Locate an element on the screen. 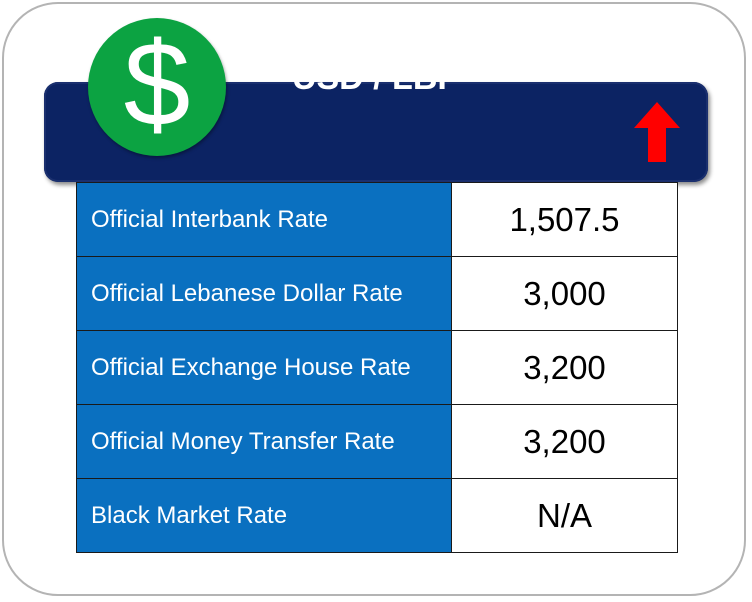  table-row: Official Lebanese Dollar Rate 3,000 is located at coordinates (377, 293).